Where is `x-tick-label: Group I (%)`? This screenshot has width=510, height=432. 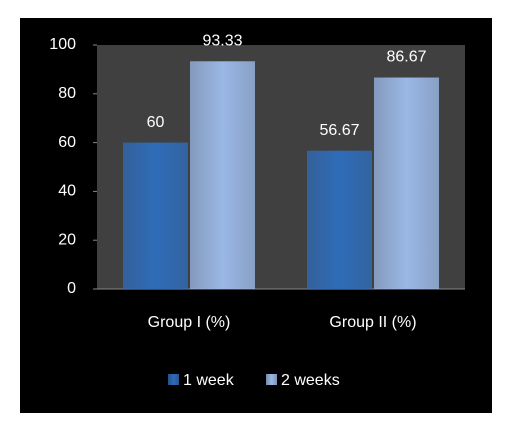
x-tick-label: Group I (%) is located at coordinates (189, 322).